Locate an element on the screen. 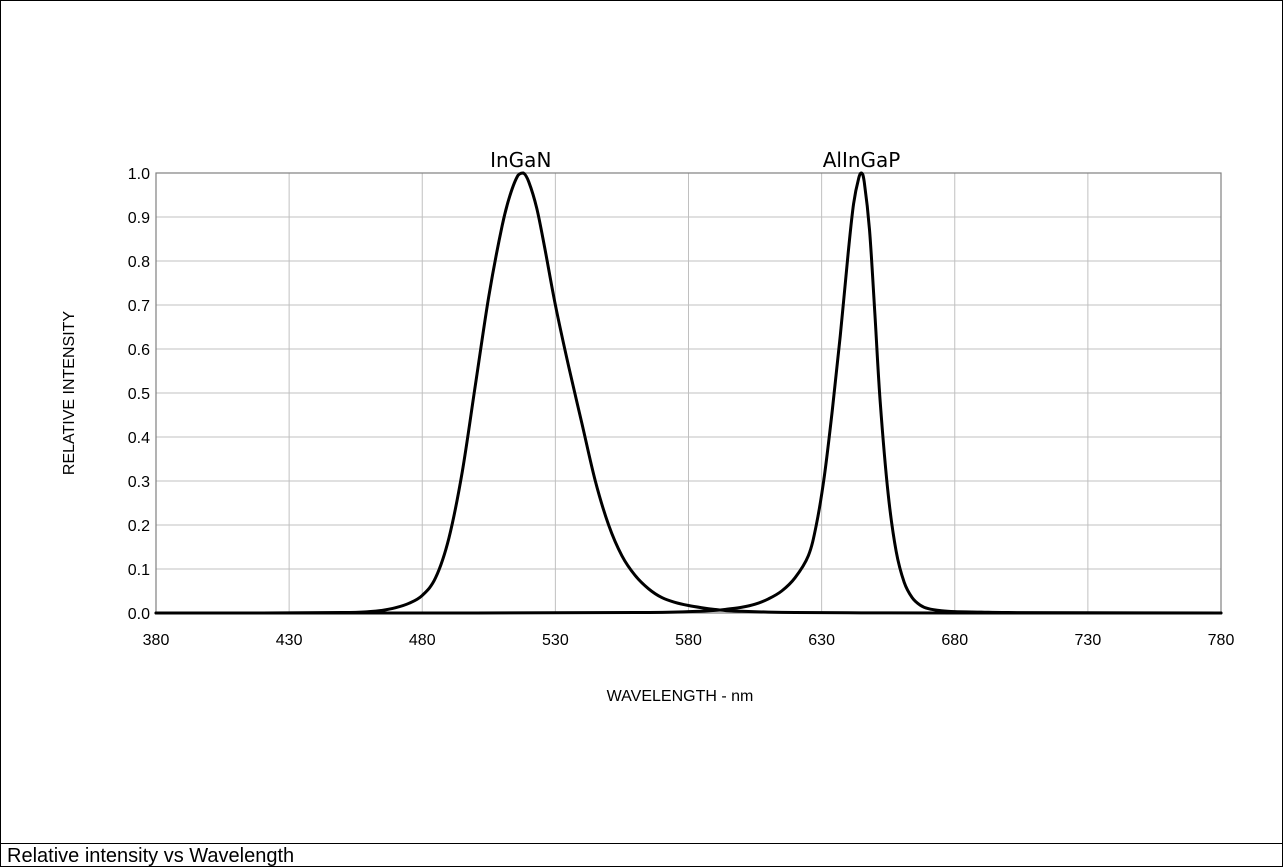 Image resolution: width=1283 pixels, height=867 pixels. y-tick-label: 0.9 is located at coordinates (139, 218).